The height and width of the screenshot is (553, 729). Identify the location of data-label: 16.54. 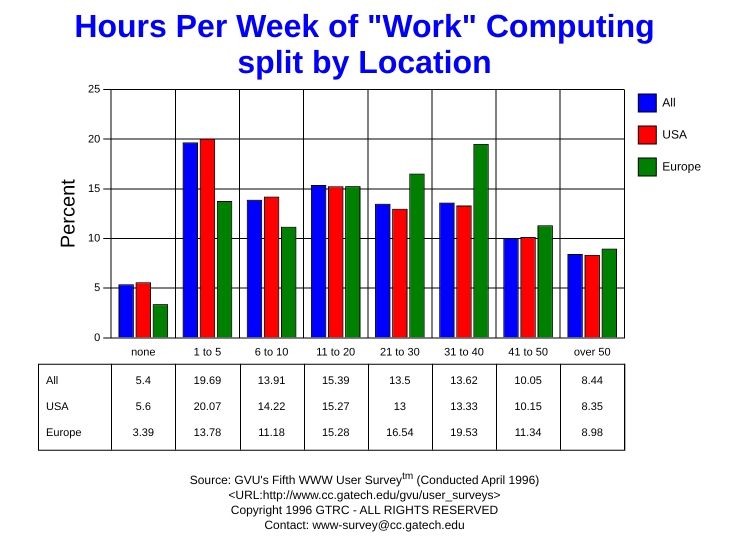
(400, 432).